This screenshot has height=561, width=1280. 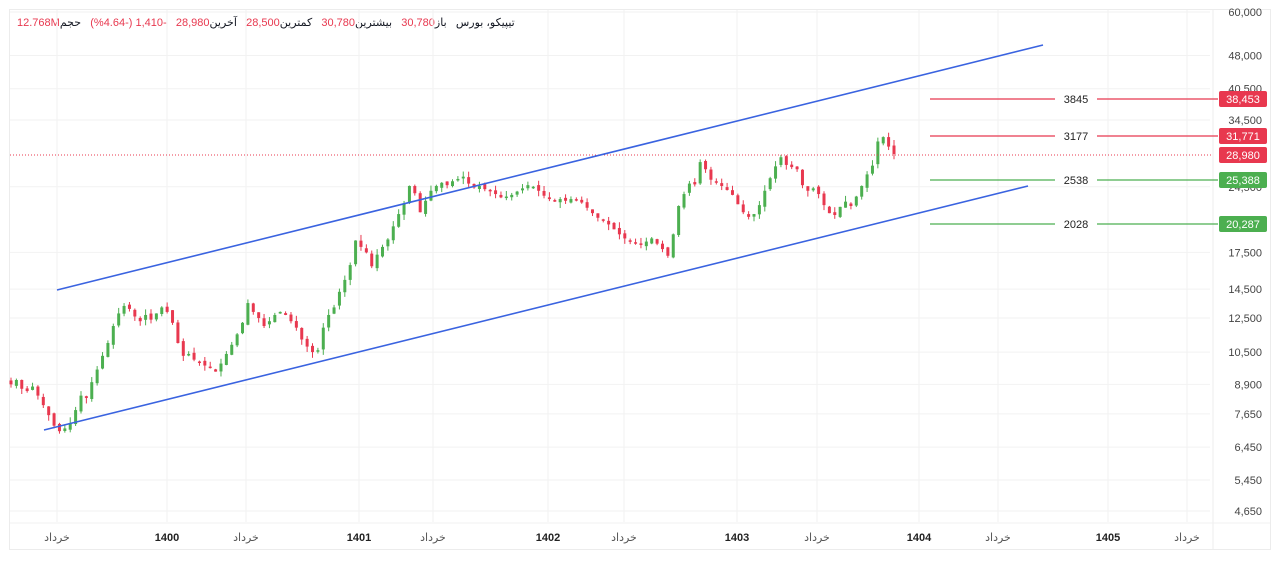 What do you see at coordinates (70, 23) in the screenshot?
I see `volume-label: حجم` at bounding box center [70, 23].